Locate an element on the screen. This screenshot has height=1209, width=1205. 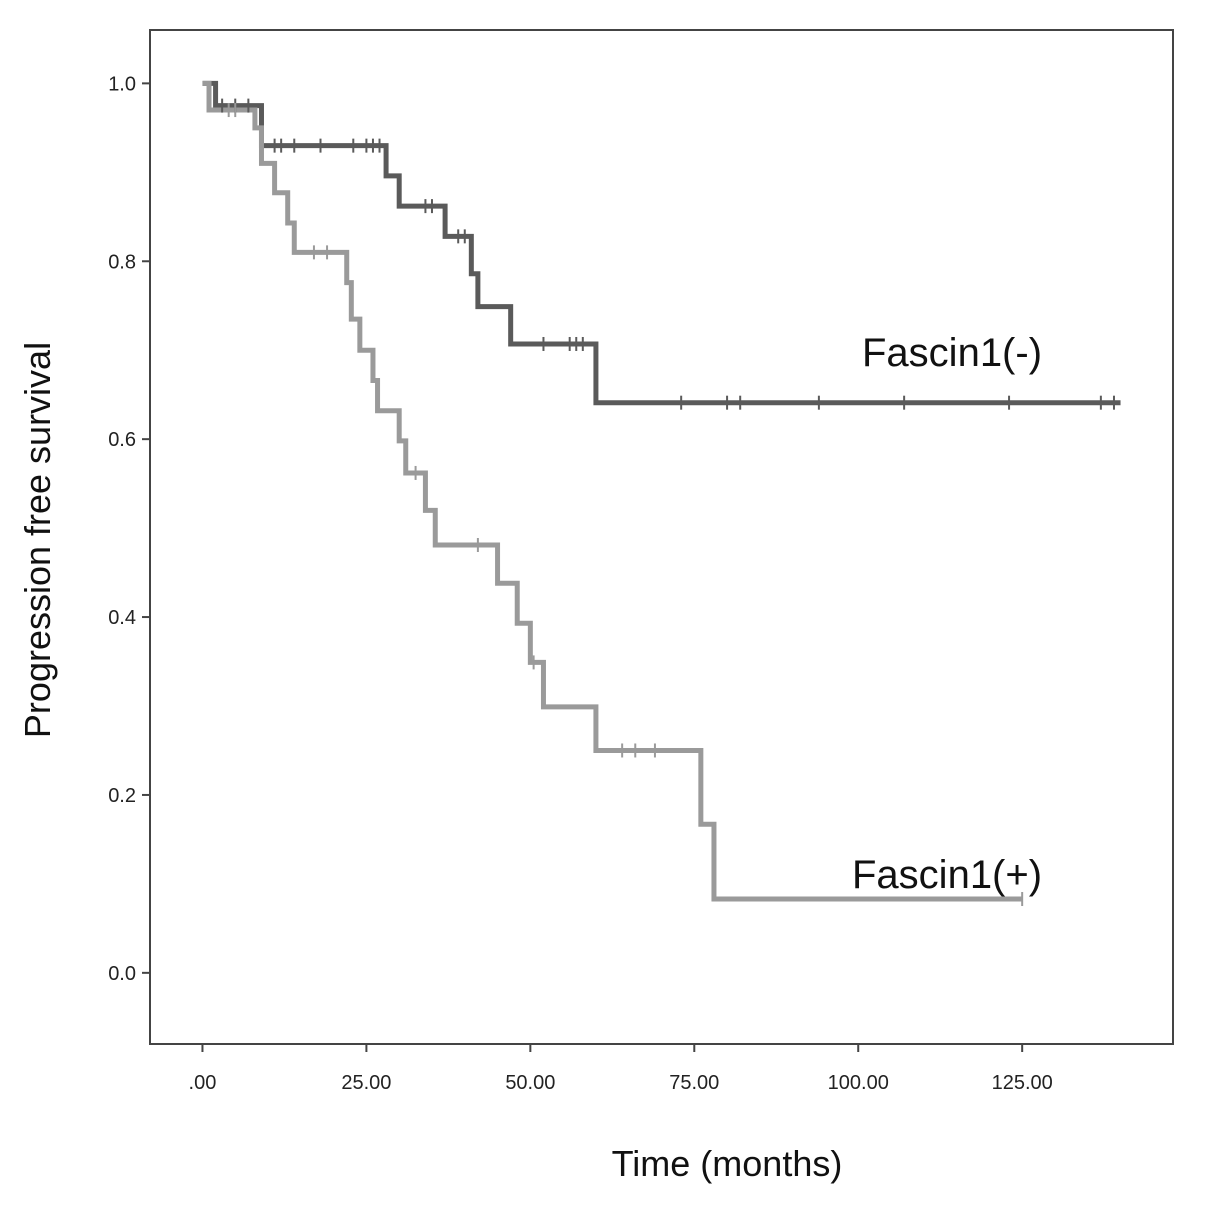
x-tick-label: 125.00 is located at coordinates (1022, 1083).